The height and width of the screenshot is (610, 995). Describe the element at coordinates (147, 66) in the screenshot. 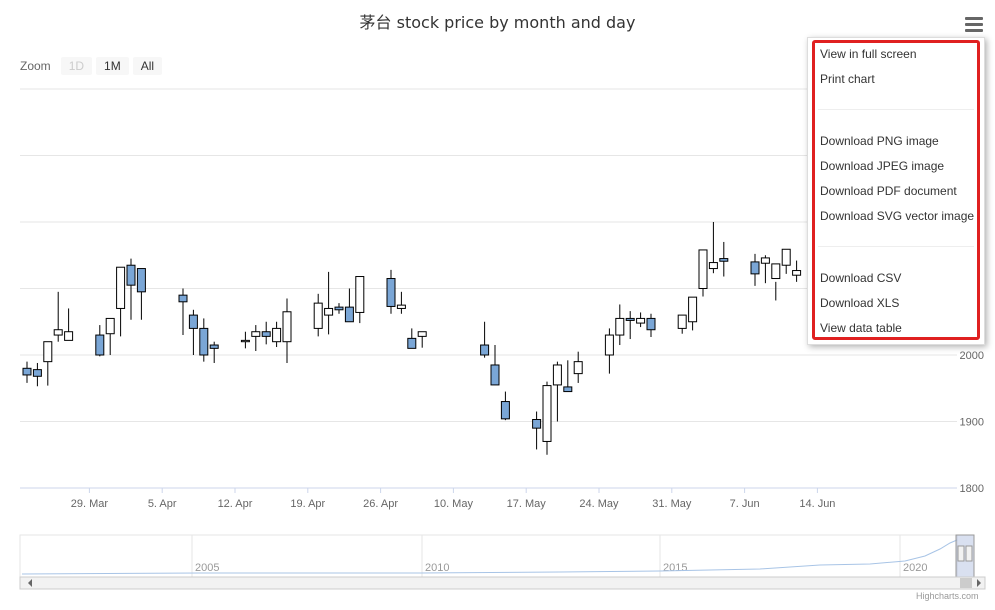

I see `zoom-all-button: All` at that location.